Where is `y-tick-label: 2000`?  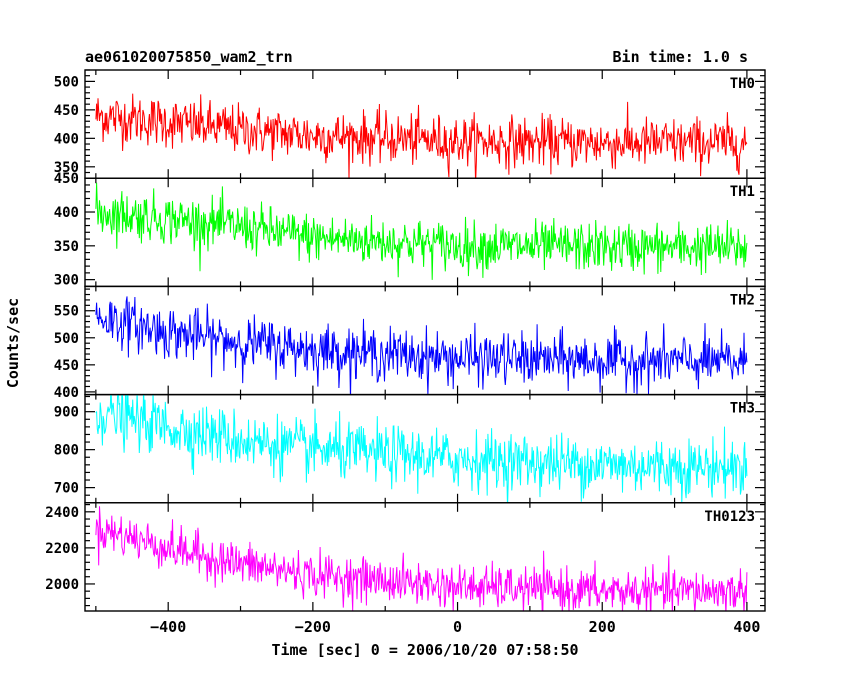
y-tick-label: 2000 is located at coordinates (62, 585).